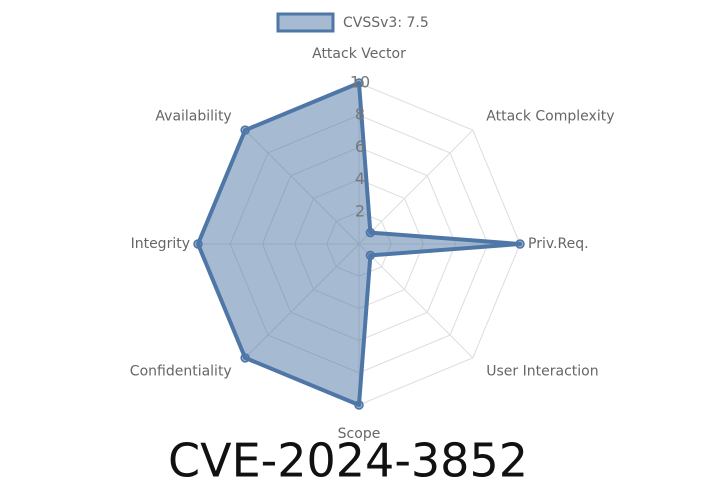 The image size is (720, 504). Describe the element at coordinates (360, 210) in the screenshot. I see `r-tick-label: 2` at that location.